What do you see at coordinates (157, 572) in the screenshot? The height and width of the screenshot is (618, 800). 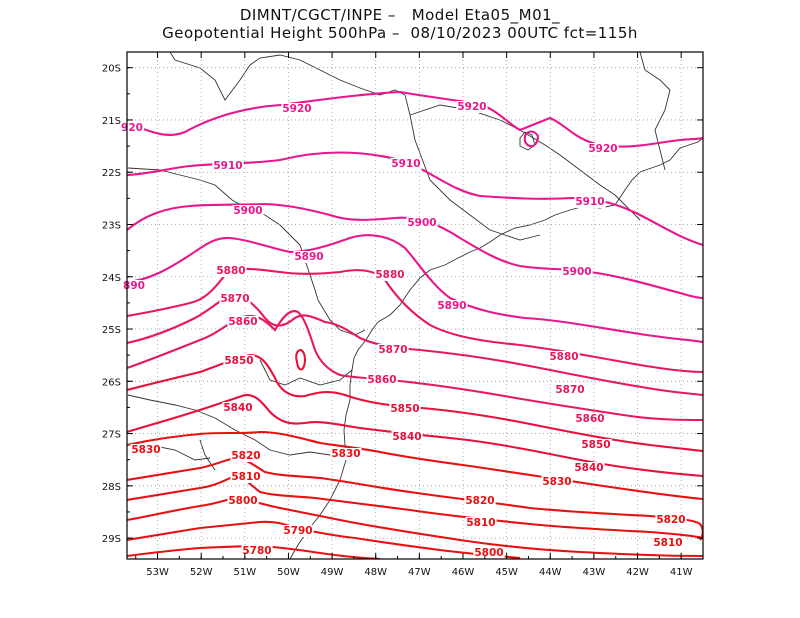 I see `lon-label: 53W` at bounding box center [157, 572].